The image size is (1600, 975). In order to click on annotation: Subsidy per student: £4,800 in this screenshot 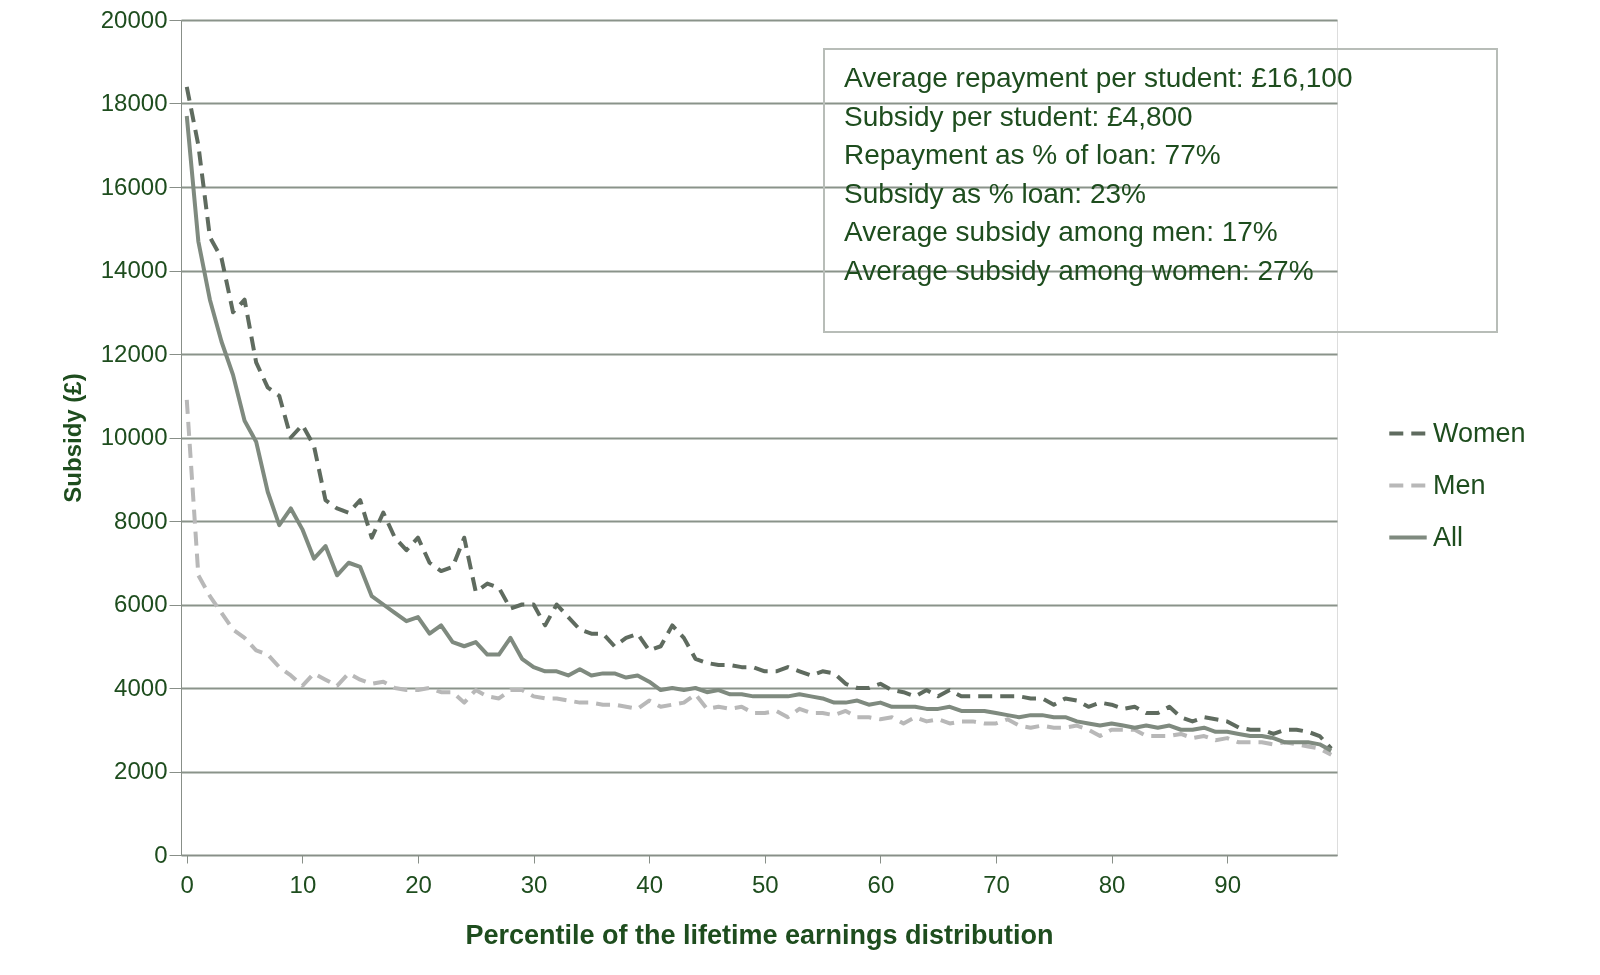, I will do `click(1018, 116)`.